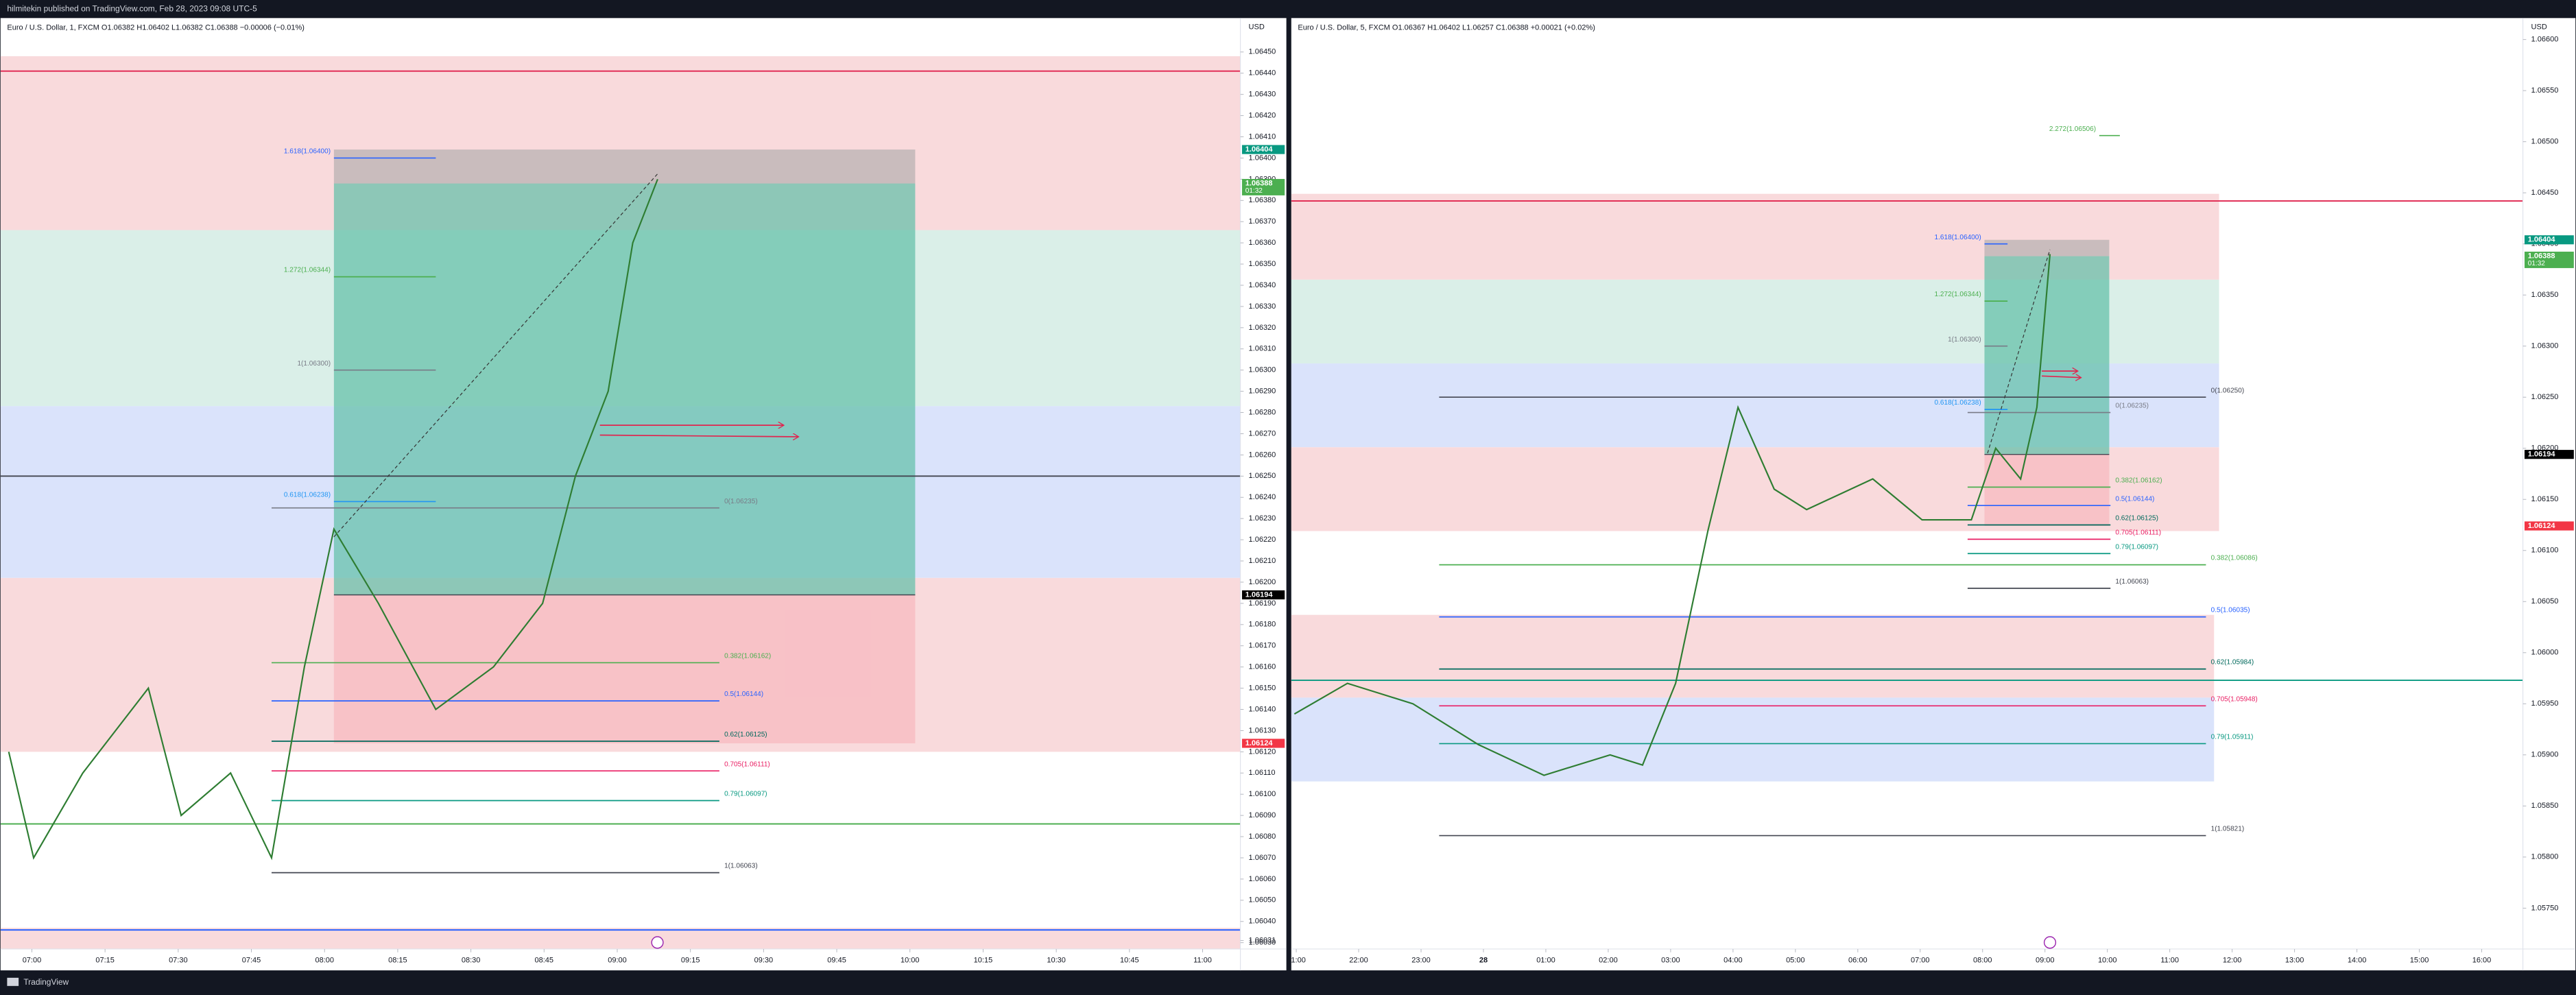  Describe the element at coordinates (2542, 526) in the screenshot. I see `price-tag-label: 1.06124` at that location.